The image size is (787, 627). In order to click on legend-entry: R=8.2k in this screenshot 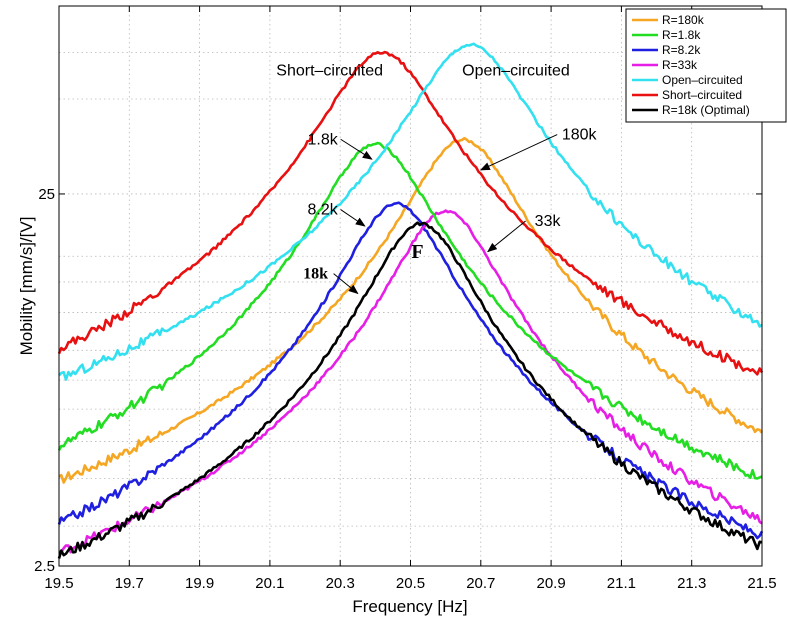, I will do `click(681, 50)`.